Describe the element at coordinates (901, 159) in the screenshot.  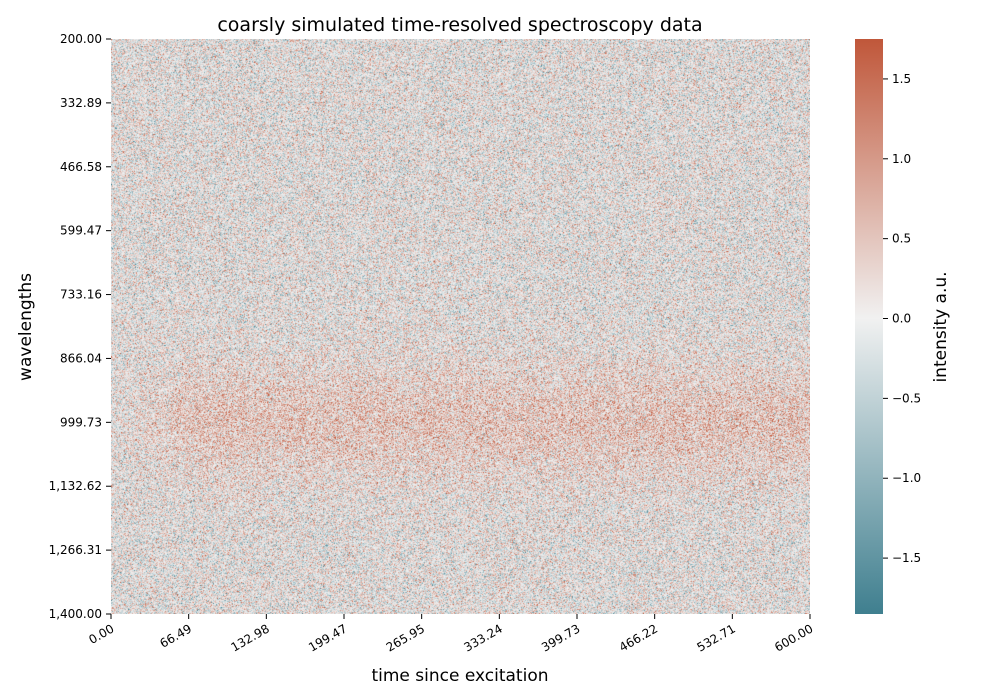
I see `colorbar-tick-label: 1.0` at that location.